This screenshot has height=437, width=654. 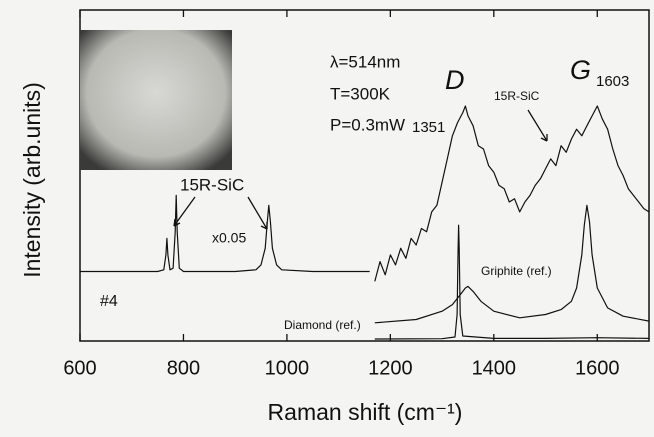 I want to click on x-axis-label: Raman shift (cm⁻¹), so click(x=365, y=412).